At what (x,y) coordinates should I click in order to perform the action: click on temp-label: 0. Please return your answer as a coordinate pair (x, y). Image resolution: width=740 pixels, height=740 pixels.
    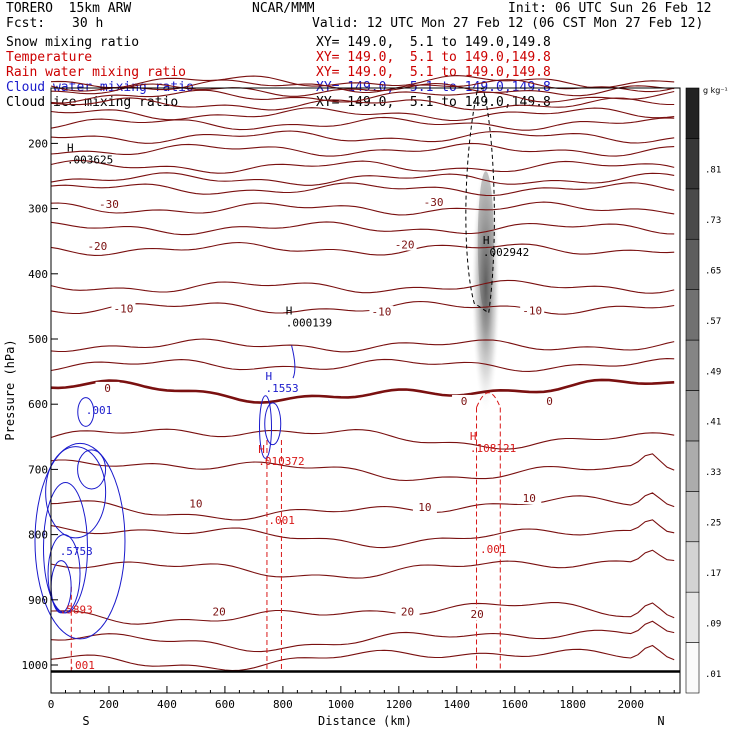
    Looking at the image, I should click on (464, 401).